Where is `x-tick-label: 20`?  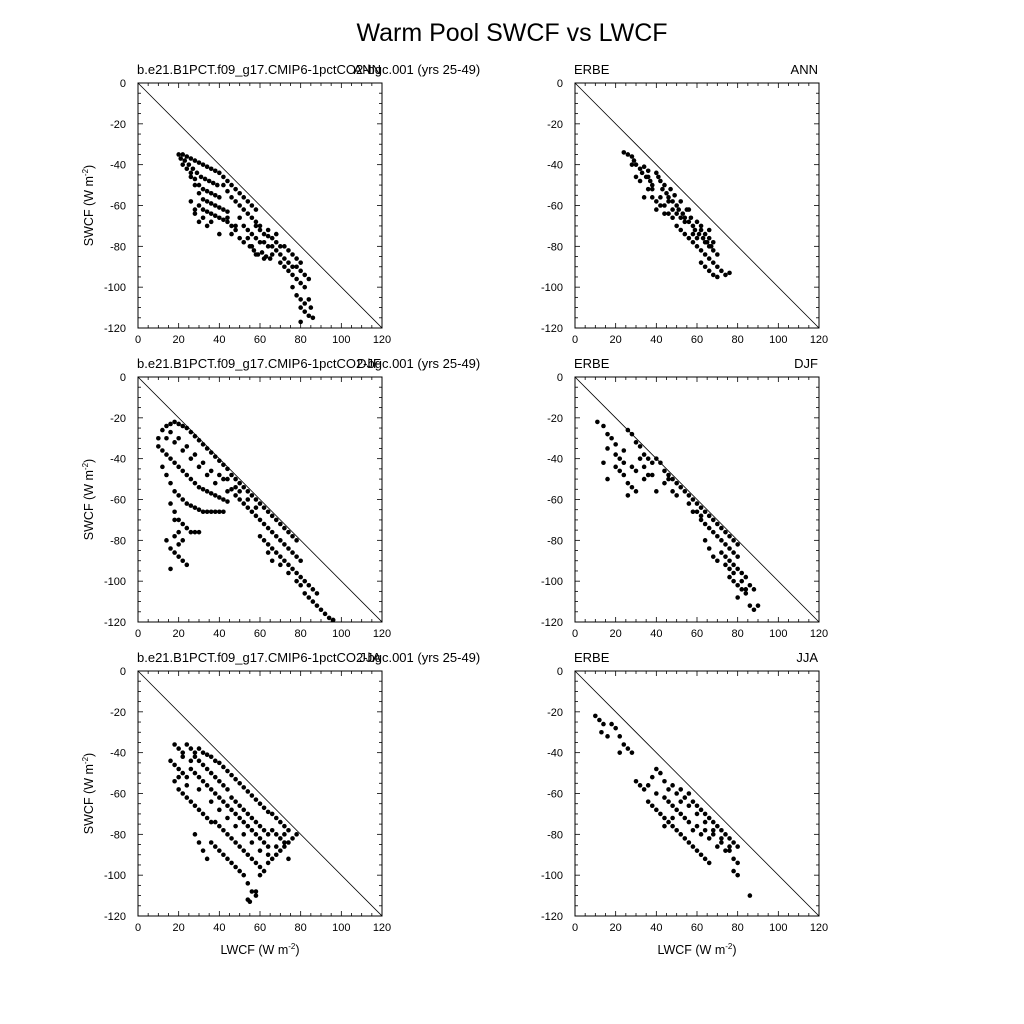 x-tick-label: 20 is located at coordinates (179, 340).